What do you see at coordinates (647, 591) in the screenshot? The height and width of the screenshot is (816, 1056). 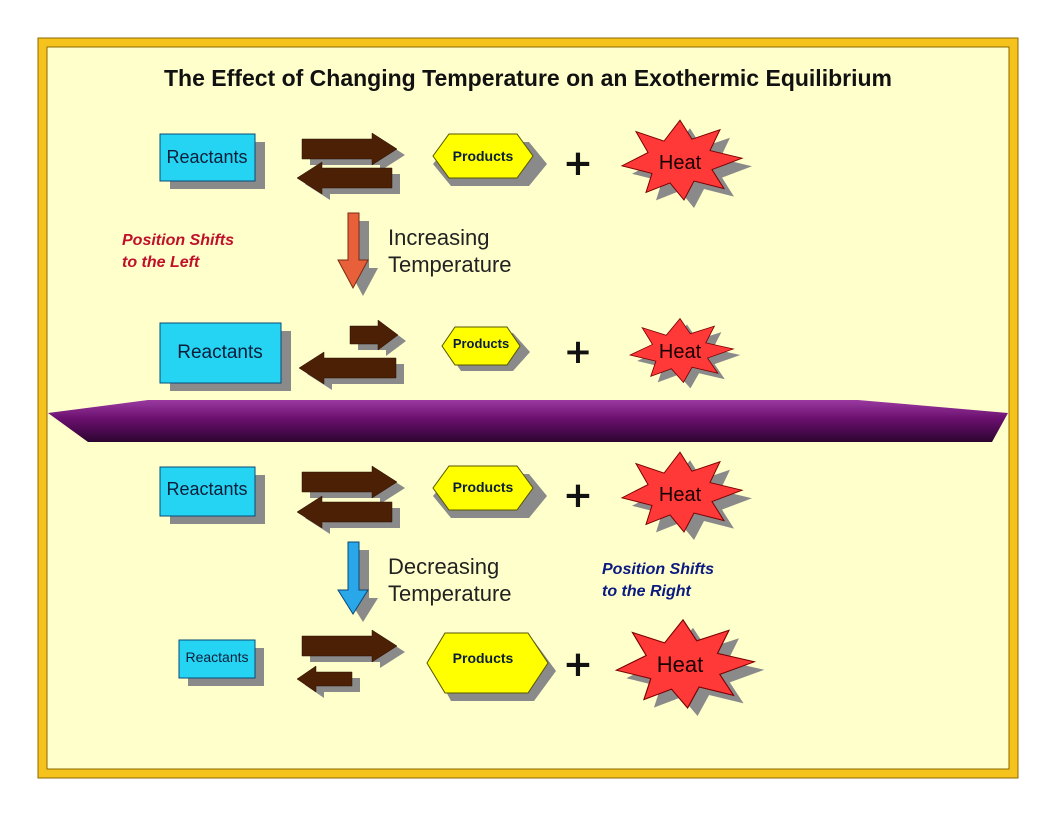 I see `shift-right-line2: to the Right` at bounding box center [647, 591].